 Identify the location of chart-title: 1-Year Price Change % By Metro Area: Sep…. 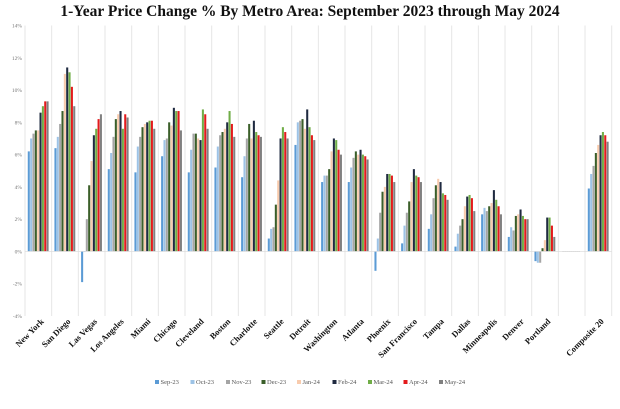
(310, 11).